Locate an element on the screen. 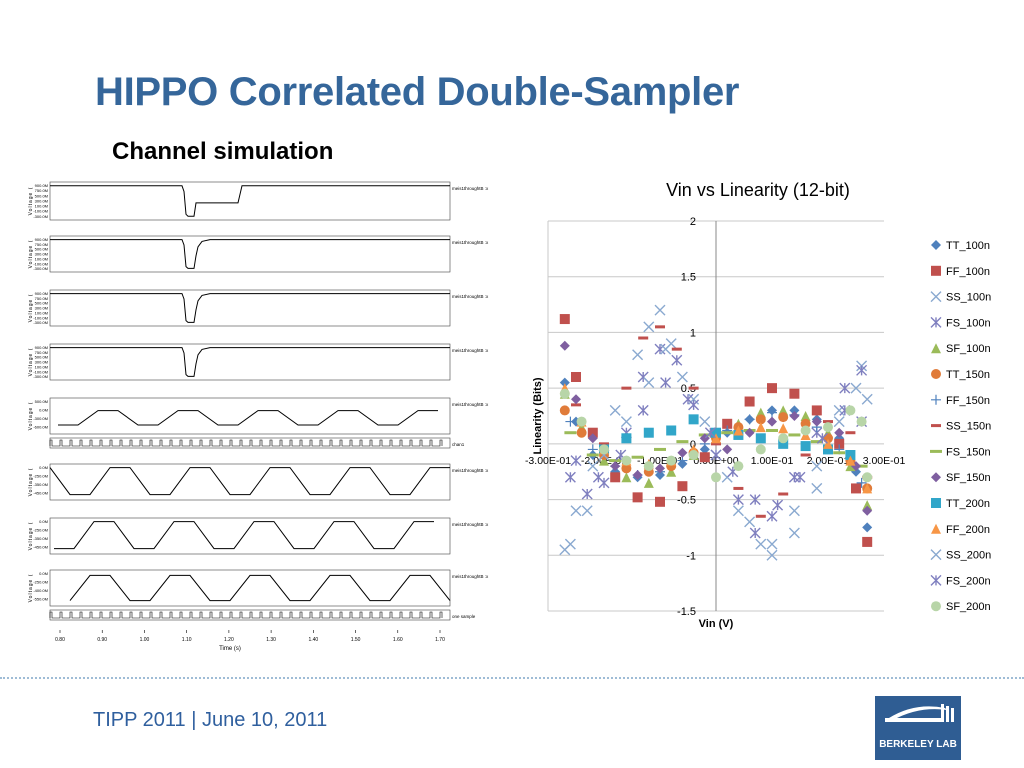 The width and height of the screenshot is (1024, 768). waveform-tick-label: 500.0M is located at coordinates (41, 357).